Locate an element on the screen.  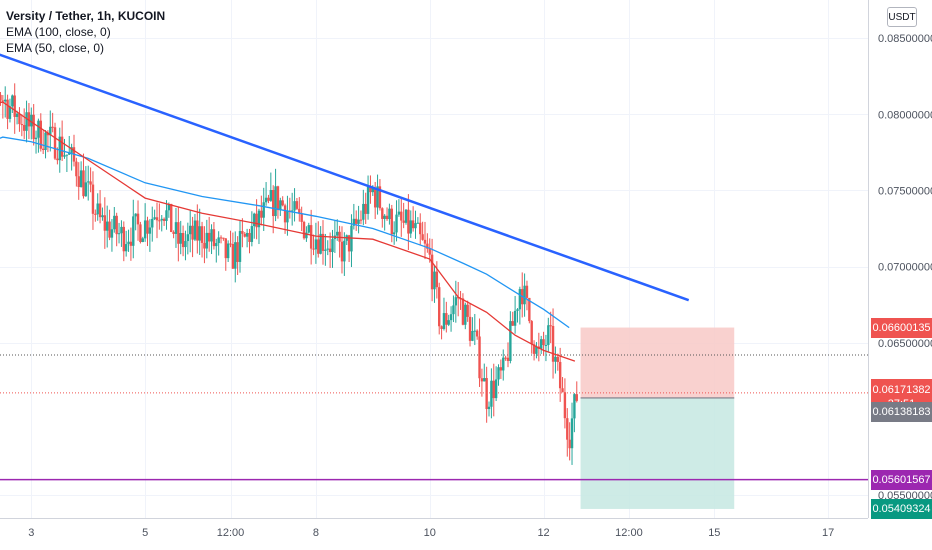
price-tick-label: 0.08500000 is located at coordinates (905, 39).